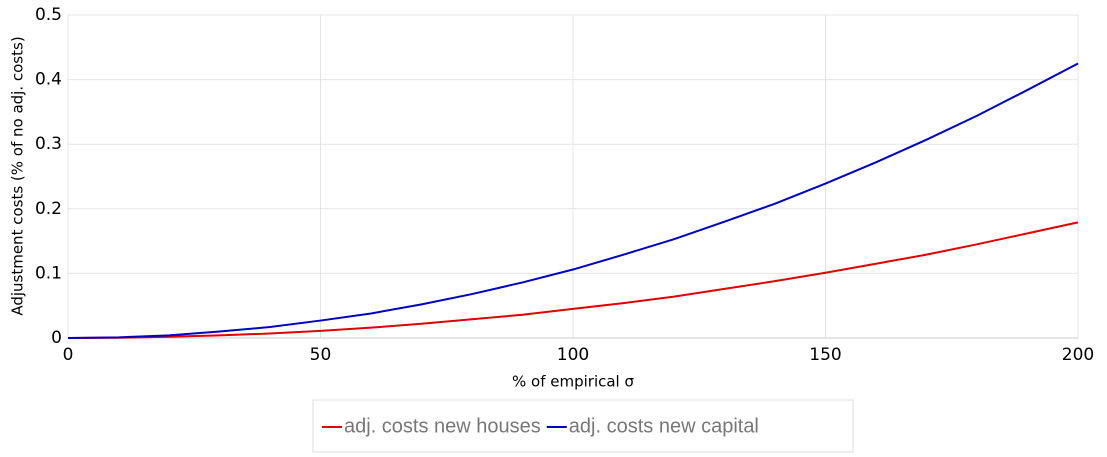 The height and width of the screenshot is (457, 1107). What do you see at coordinates (48, 273) in the screenshot?
I see `y-tick-label: 0.1` at bounding box center [48, 273].